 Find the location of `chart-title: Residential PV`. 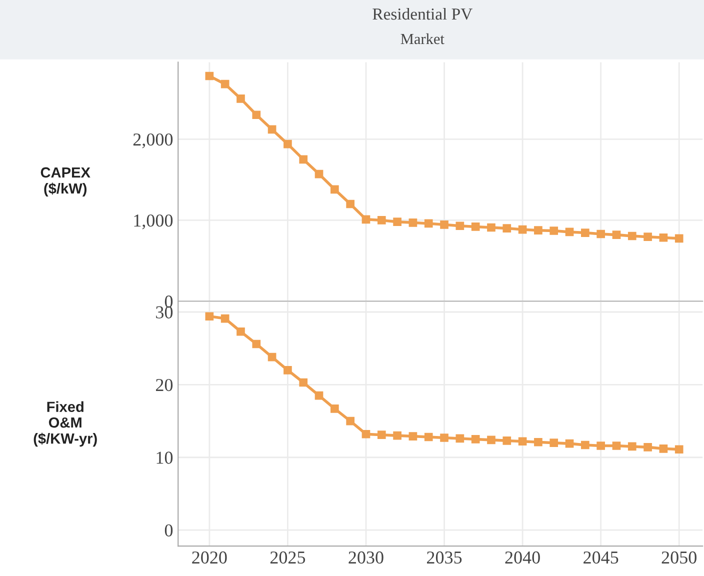

chart-title: Residential PV is located at coordinates (422, 14).